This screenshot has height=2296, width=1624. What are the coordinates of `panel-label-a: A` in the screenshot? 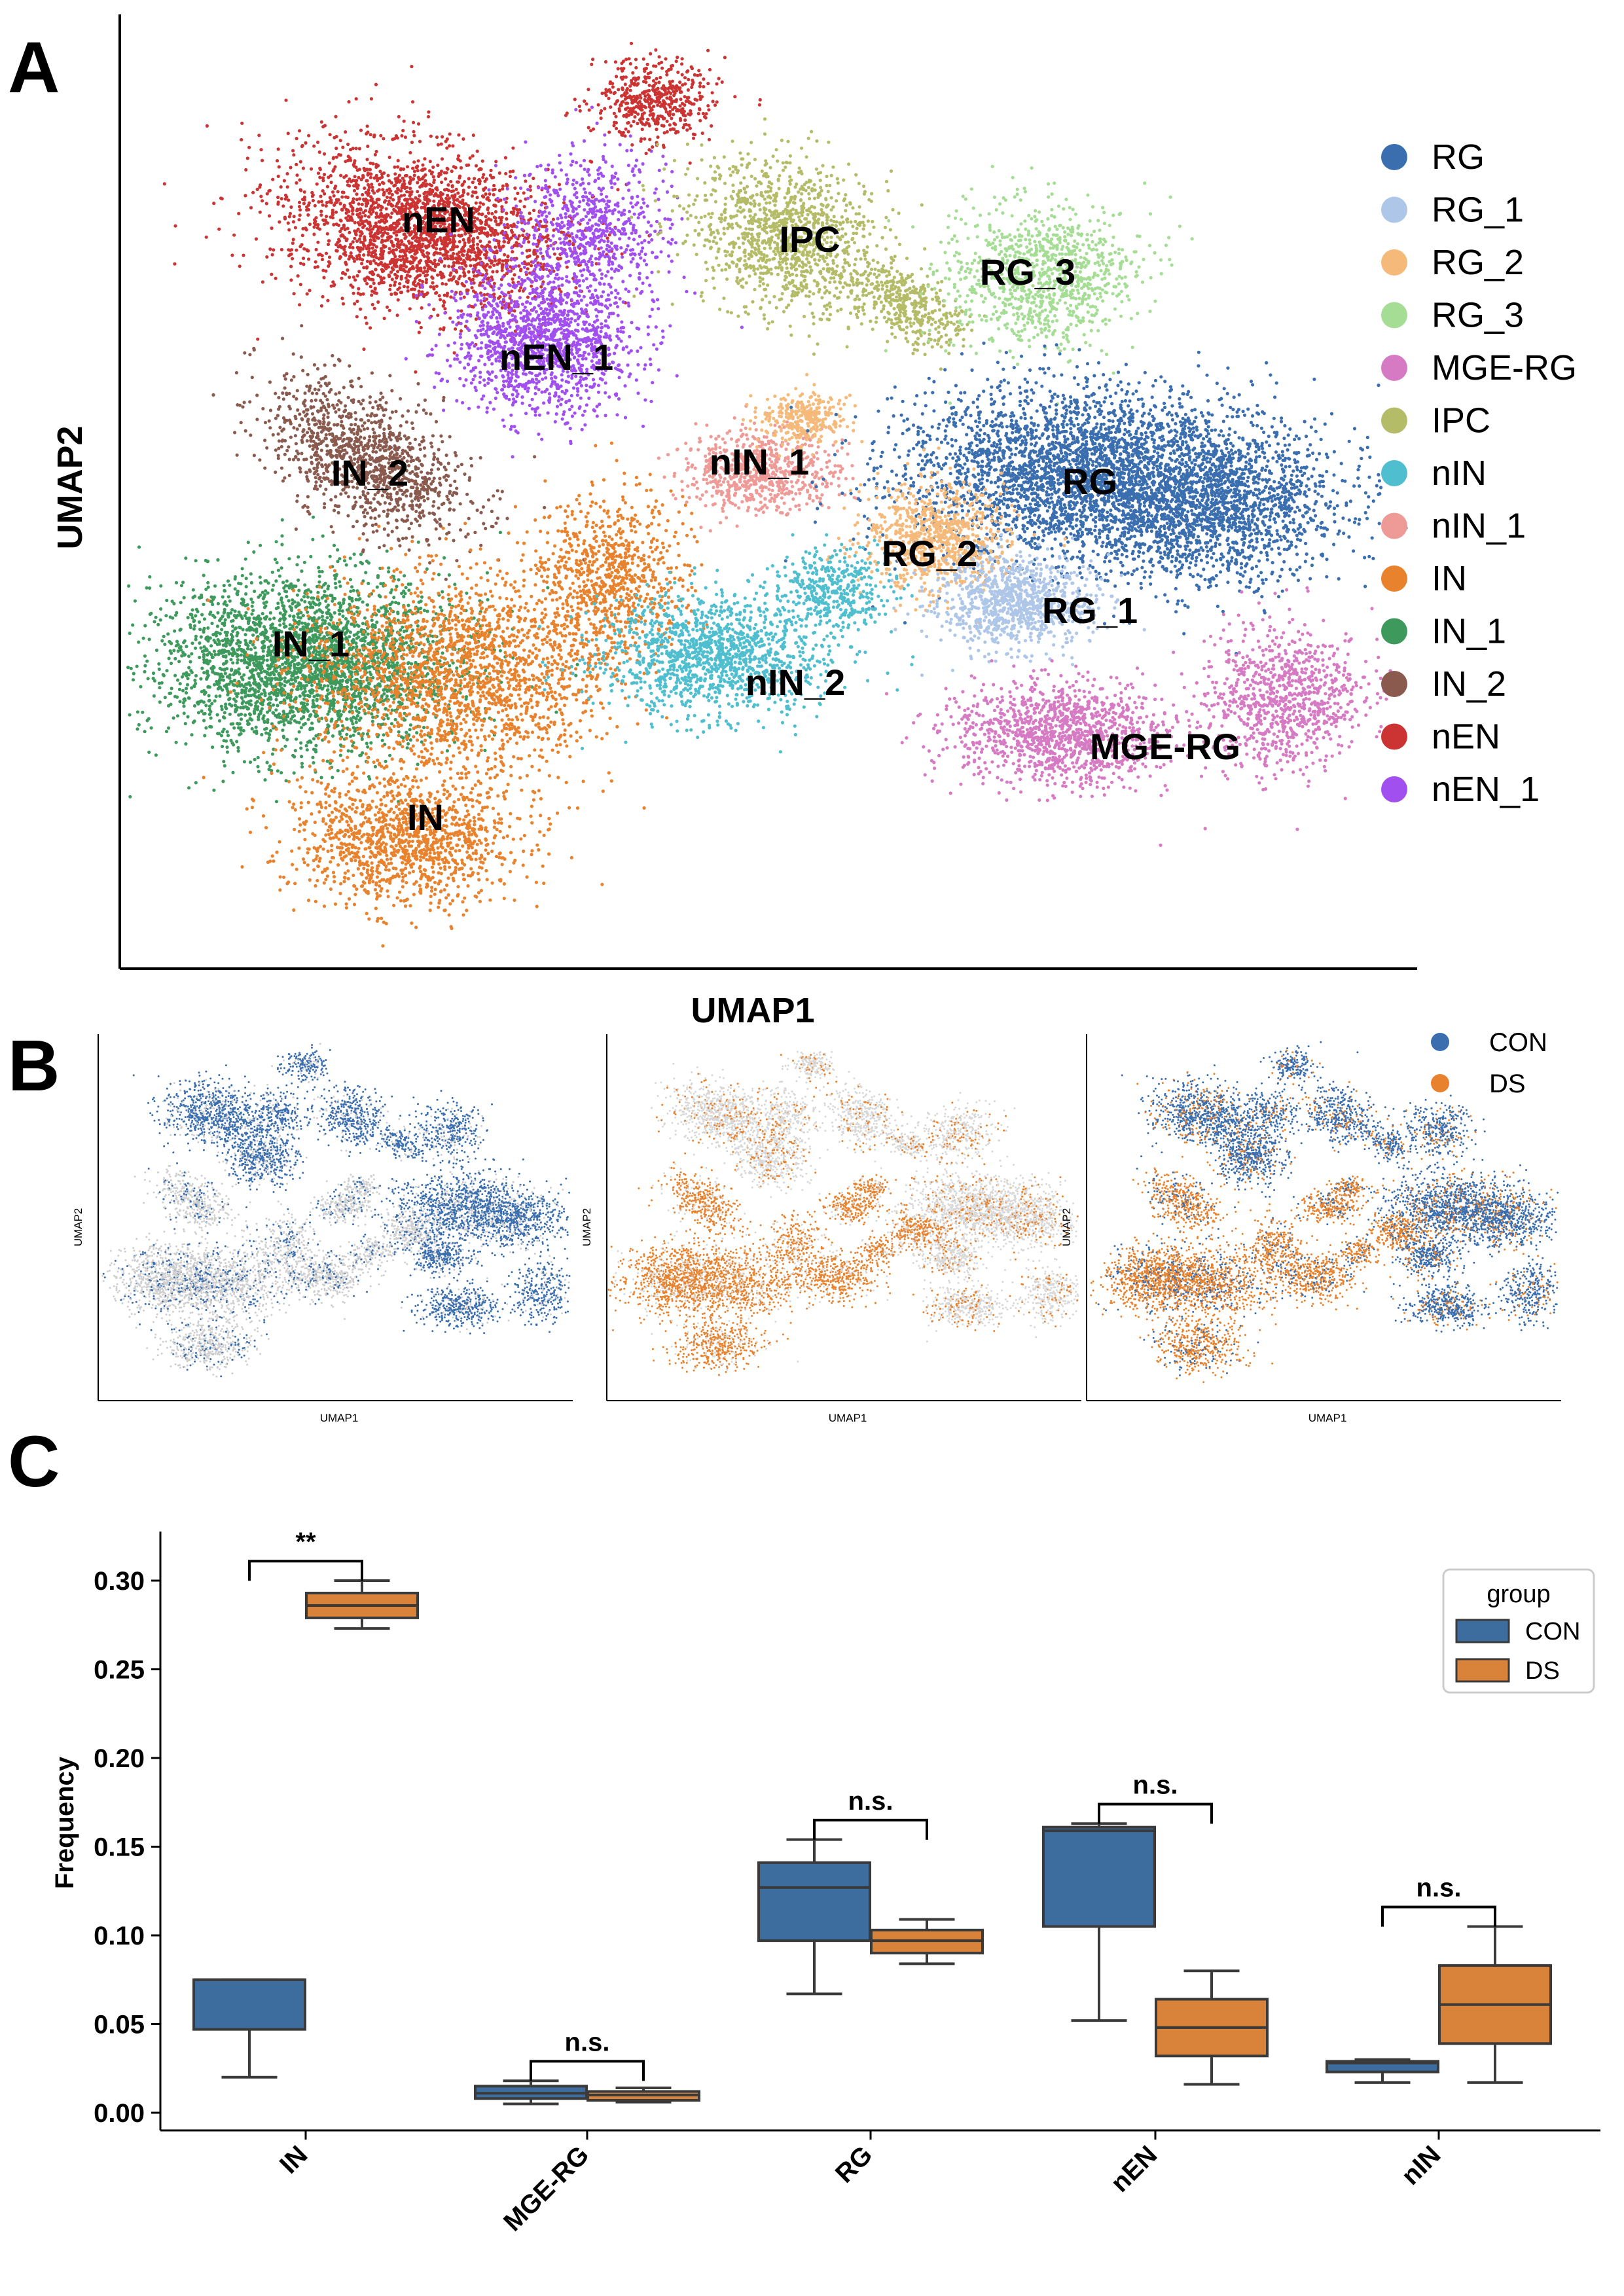 It's located at (34, 67).